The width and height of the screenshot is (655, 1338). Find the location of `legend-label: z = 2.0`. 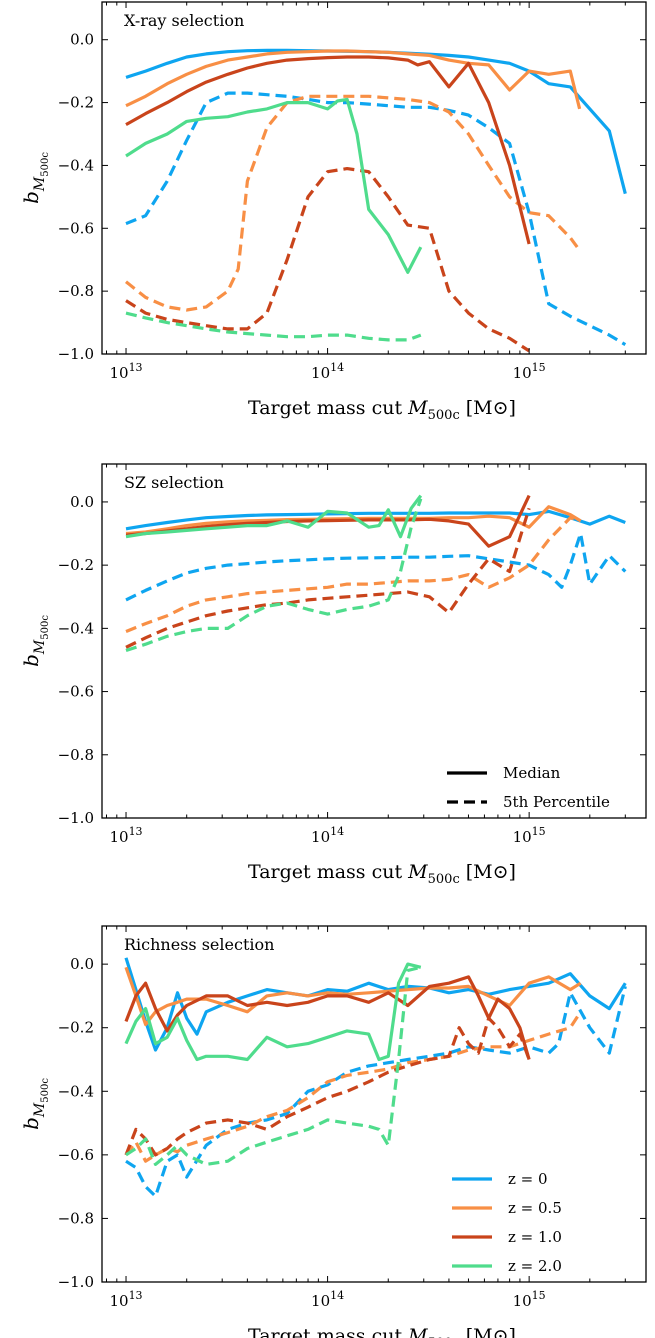

legend-label: z = 2.0 is located at coordinates (535, 1266).